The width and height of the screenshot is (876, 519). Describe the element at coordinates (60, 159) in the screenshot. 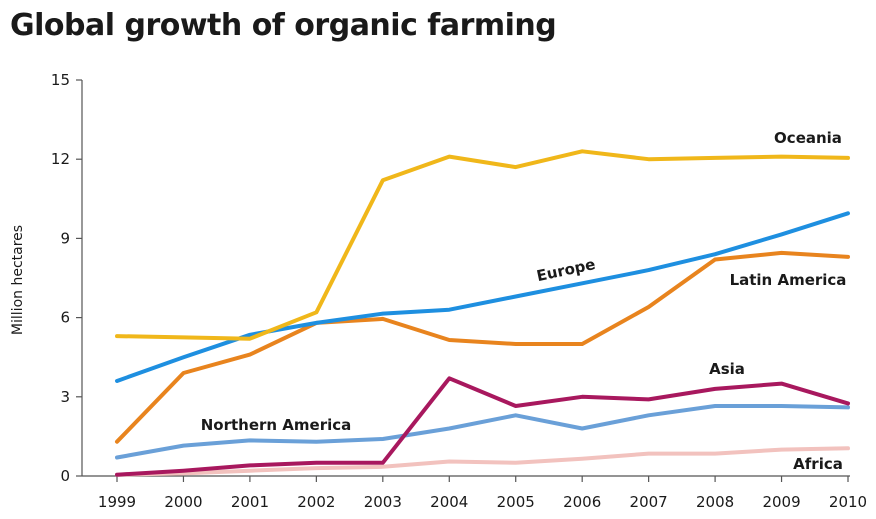

I see `y-tick-label: 12` at that location.